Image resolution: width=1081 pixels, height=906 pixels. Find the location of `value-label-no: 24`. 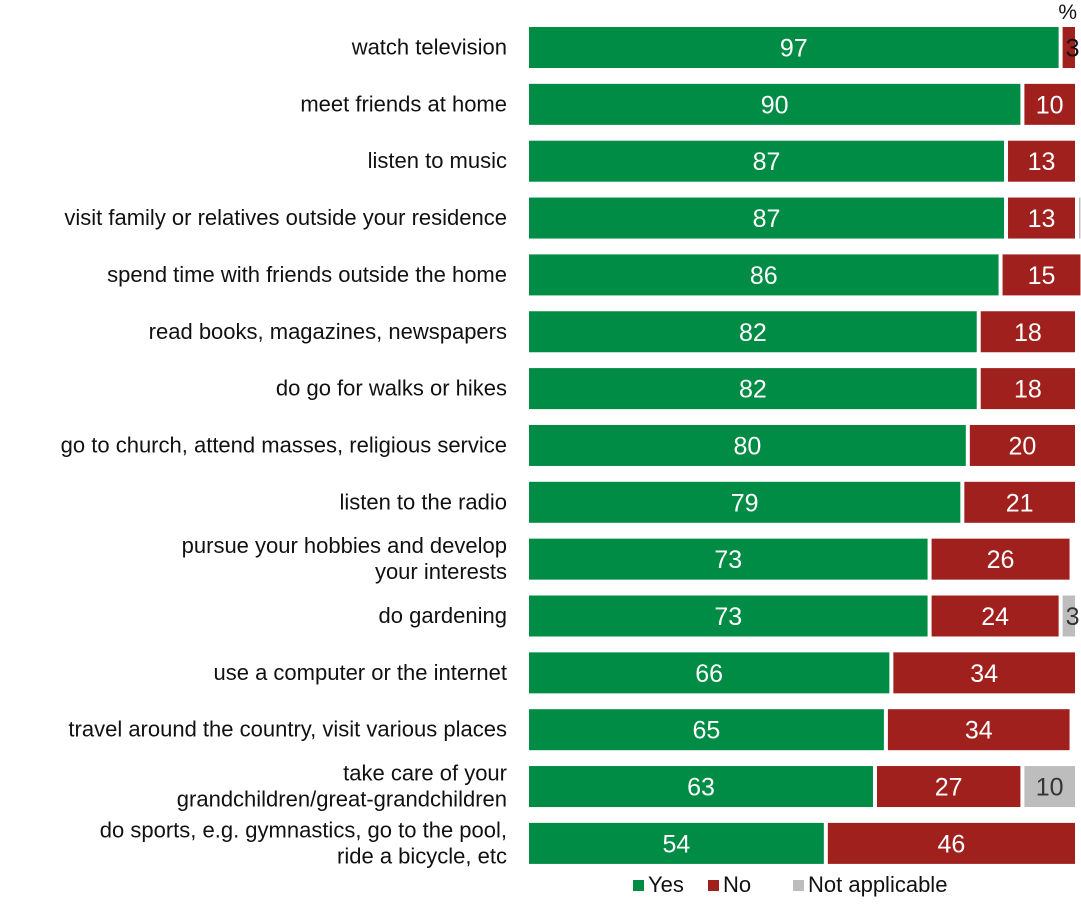

value-label-no: 24 is located at coordinates (995, 617).